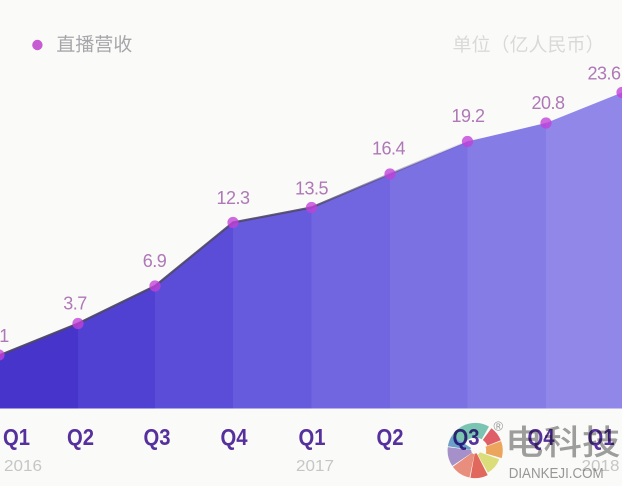  What do you see at coordinates (155, 261) in the screenshot?
I see `svg-text: 6.9` at bounding box center [155, 261].